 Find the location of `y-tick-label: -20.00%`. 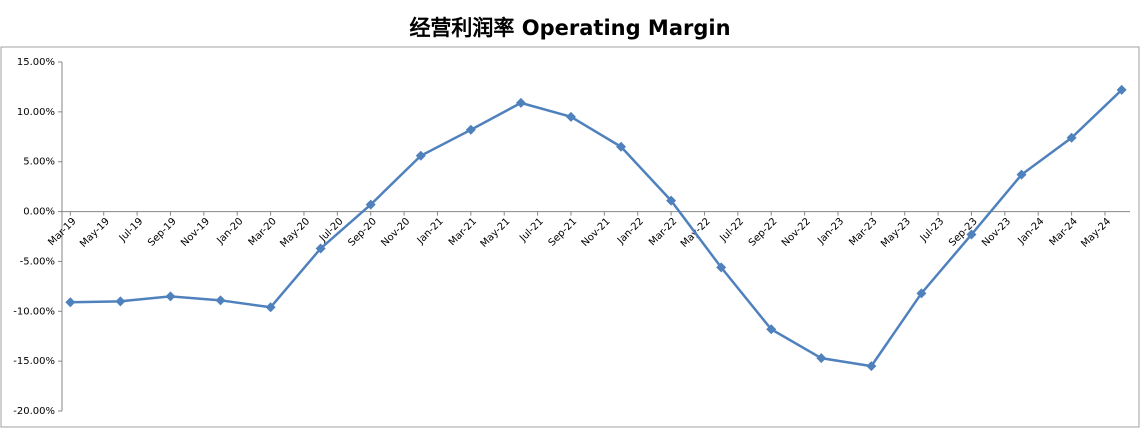

y-tick-label: -20.00% is located at coordinates (34, 411).